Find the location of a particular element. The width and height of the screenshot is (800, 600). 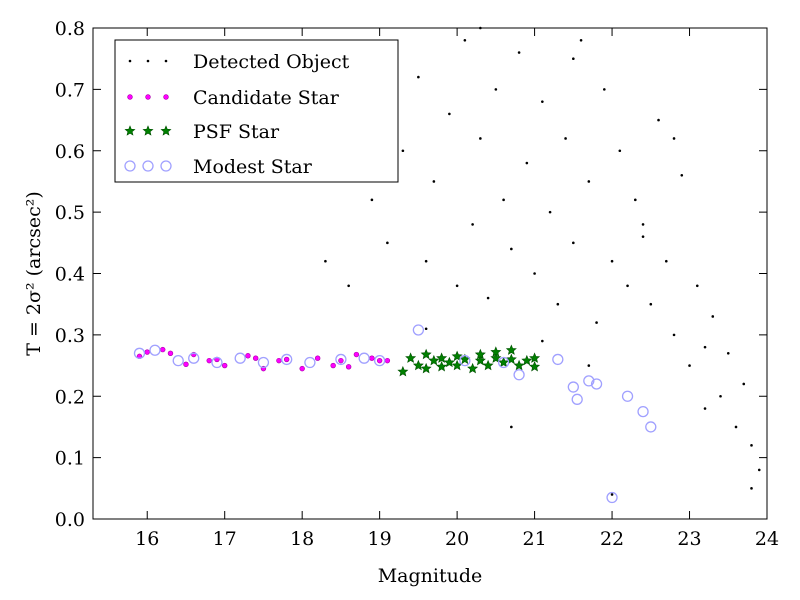

legend-label: Detected Object is located at coordinates (271, 62).